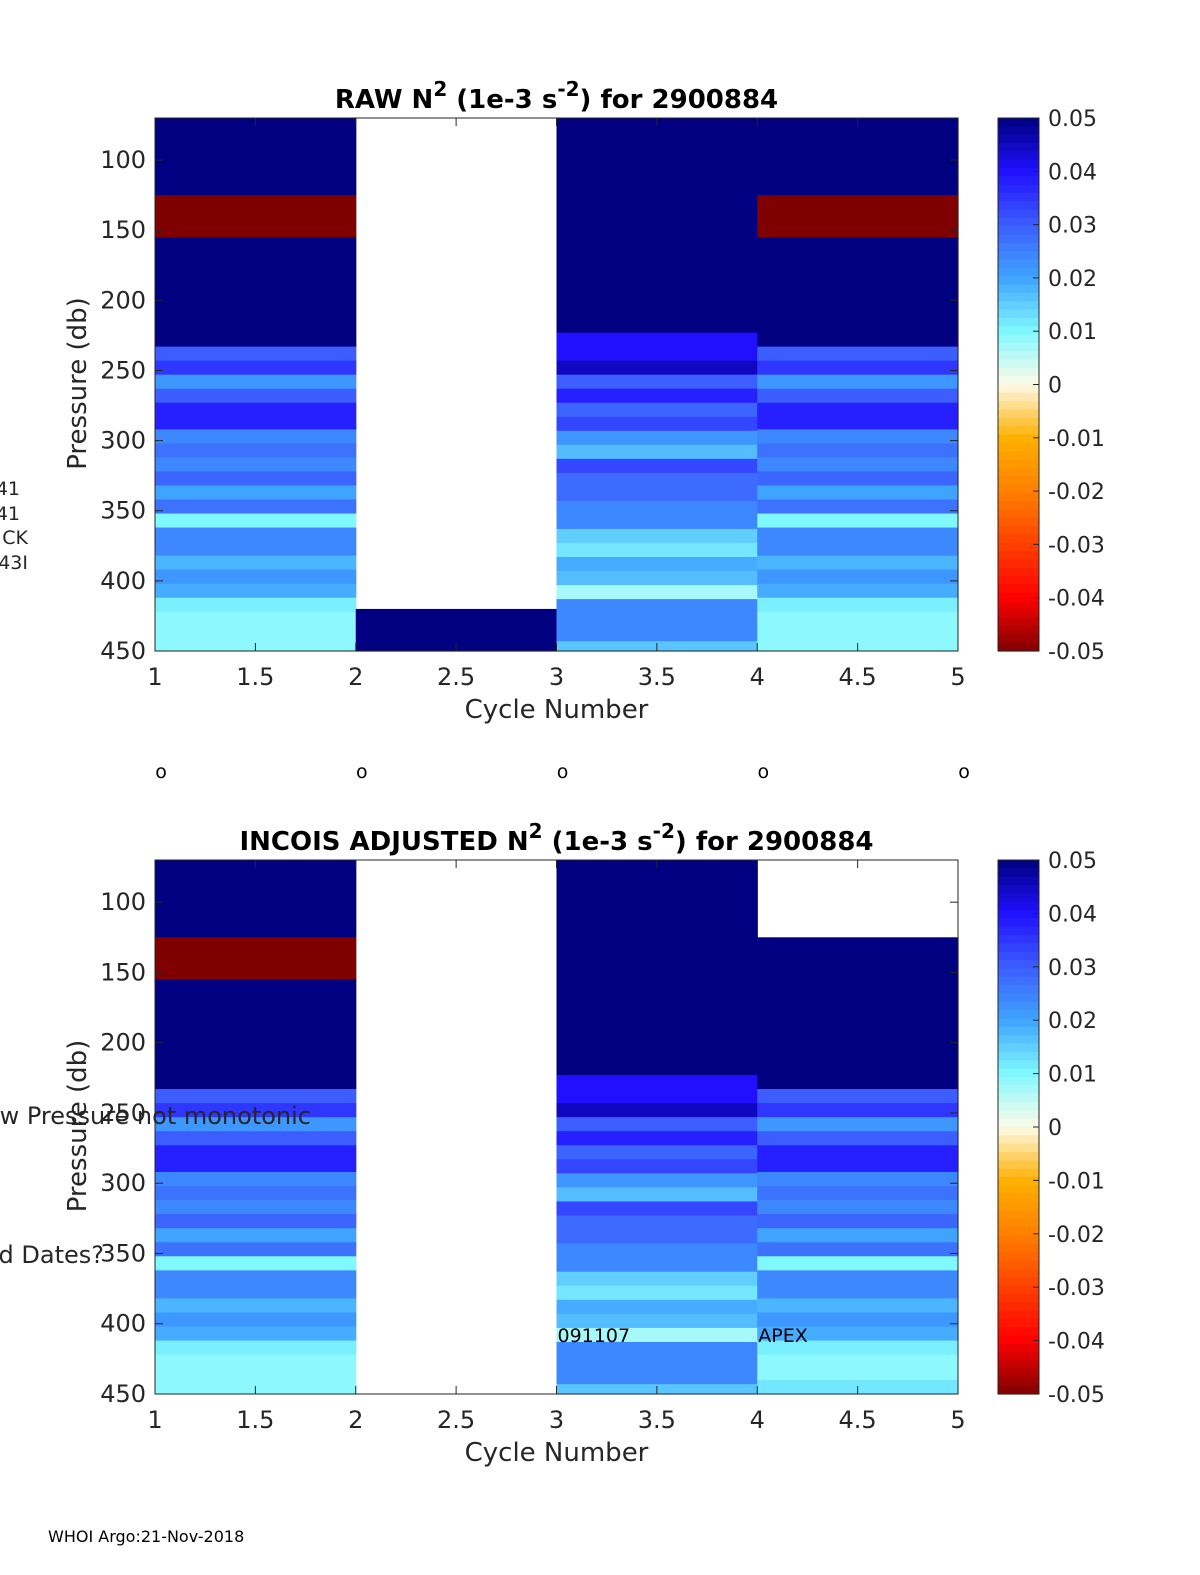 This screenshot has height=1575, width=1200. Describe the element at coordinates (123, 1253) in the screenshot. I see `y-tick-label: 350` at that location.